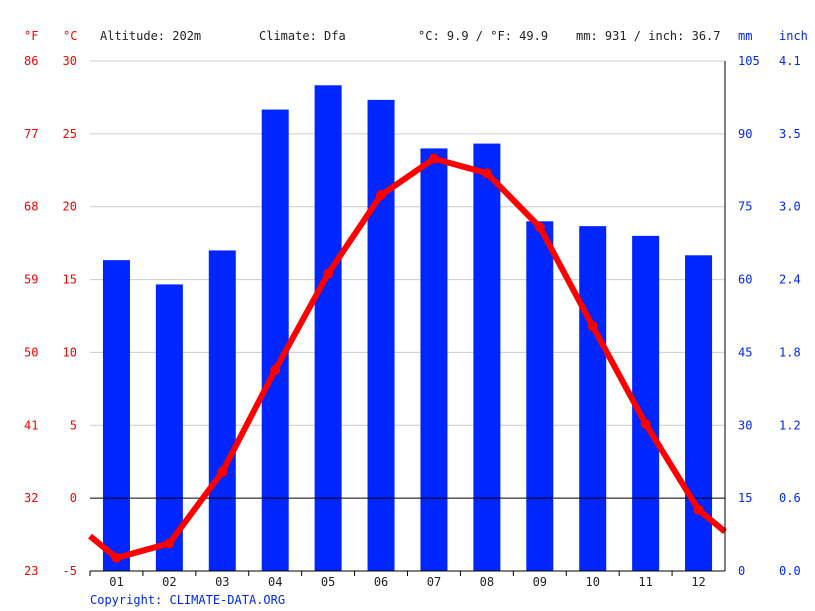 The image size is (815, 611). Describe the element at coordinates (648, 36) in the screenshot. I see `precipitation-total-label: mm: 931 / inch: 36.7` at that location.